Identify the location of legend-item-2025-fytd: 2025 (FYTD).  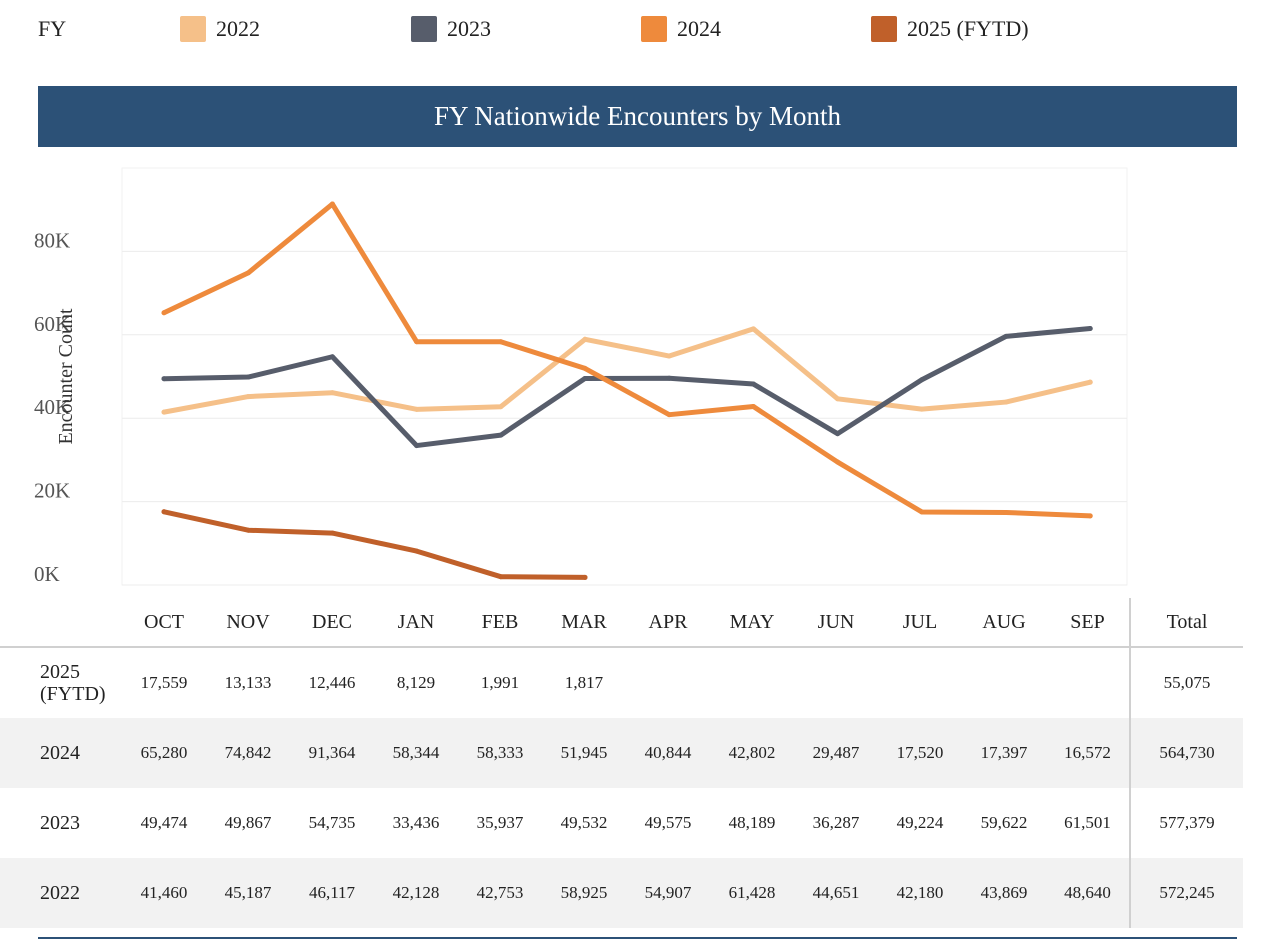
(950, 29).